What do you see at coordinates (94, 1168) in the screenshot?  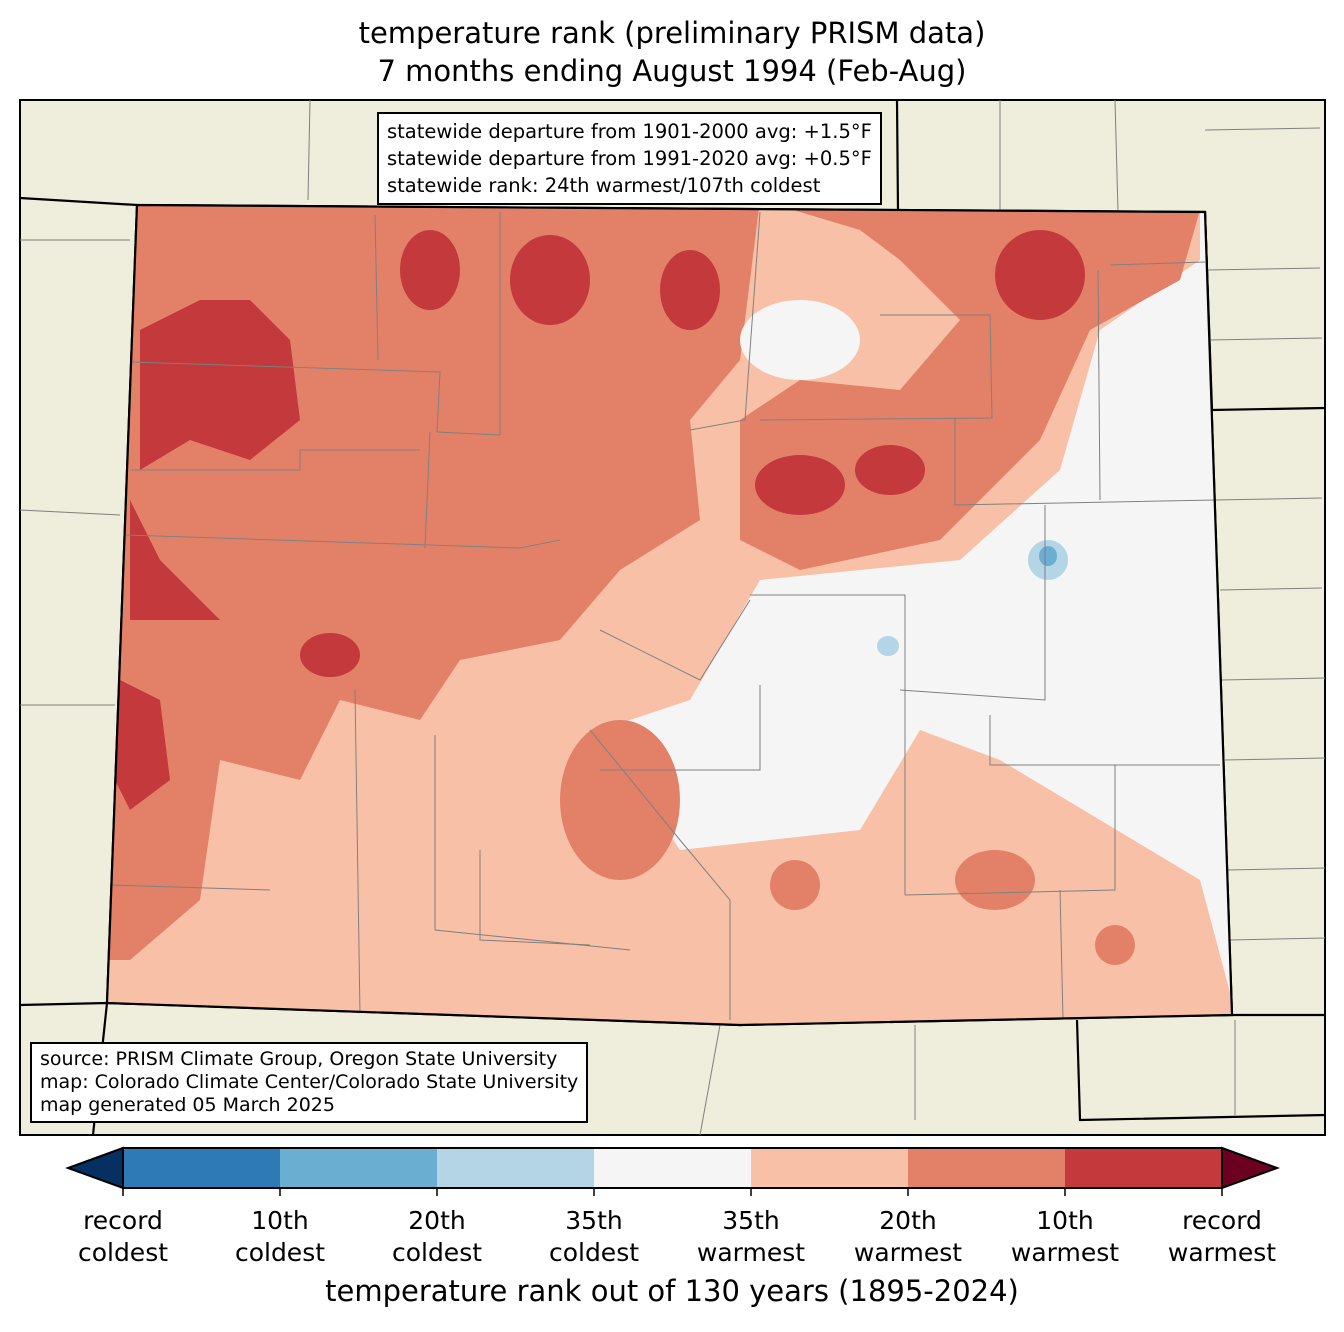 I see `colorbar-under-arrow` at bounding box center [94, 1168].